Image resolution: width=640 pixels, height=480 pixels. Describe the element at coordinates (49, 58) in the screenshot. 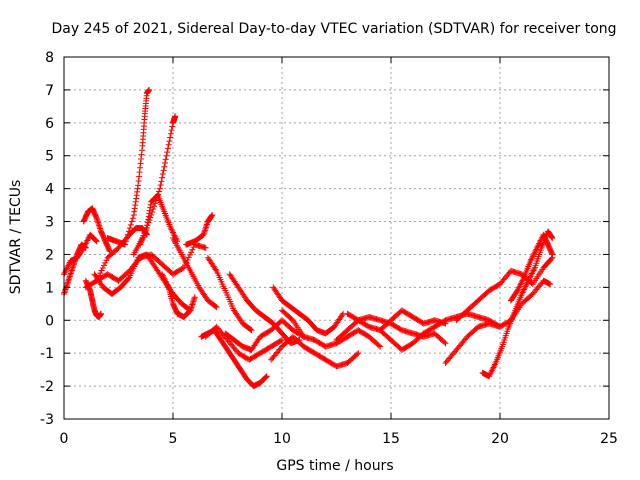

I see `y-tick-label: 8` at that location.